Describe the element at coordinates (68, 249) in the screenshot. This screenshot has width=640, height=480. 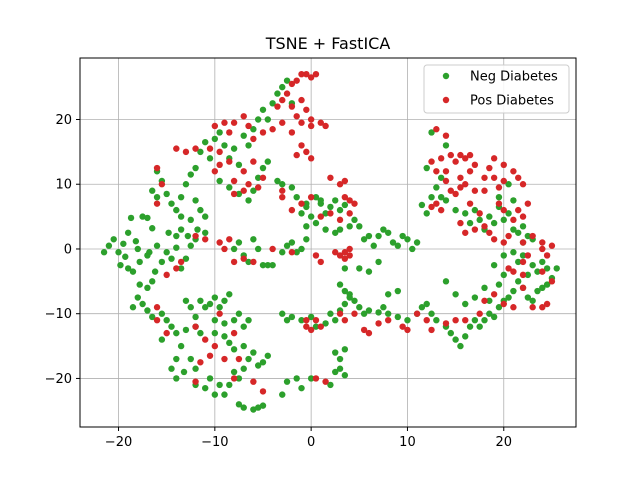
I see `y-tick-label: 0` at that location.